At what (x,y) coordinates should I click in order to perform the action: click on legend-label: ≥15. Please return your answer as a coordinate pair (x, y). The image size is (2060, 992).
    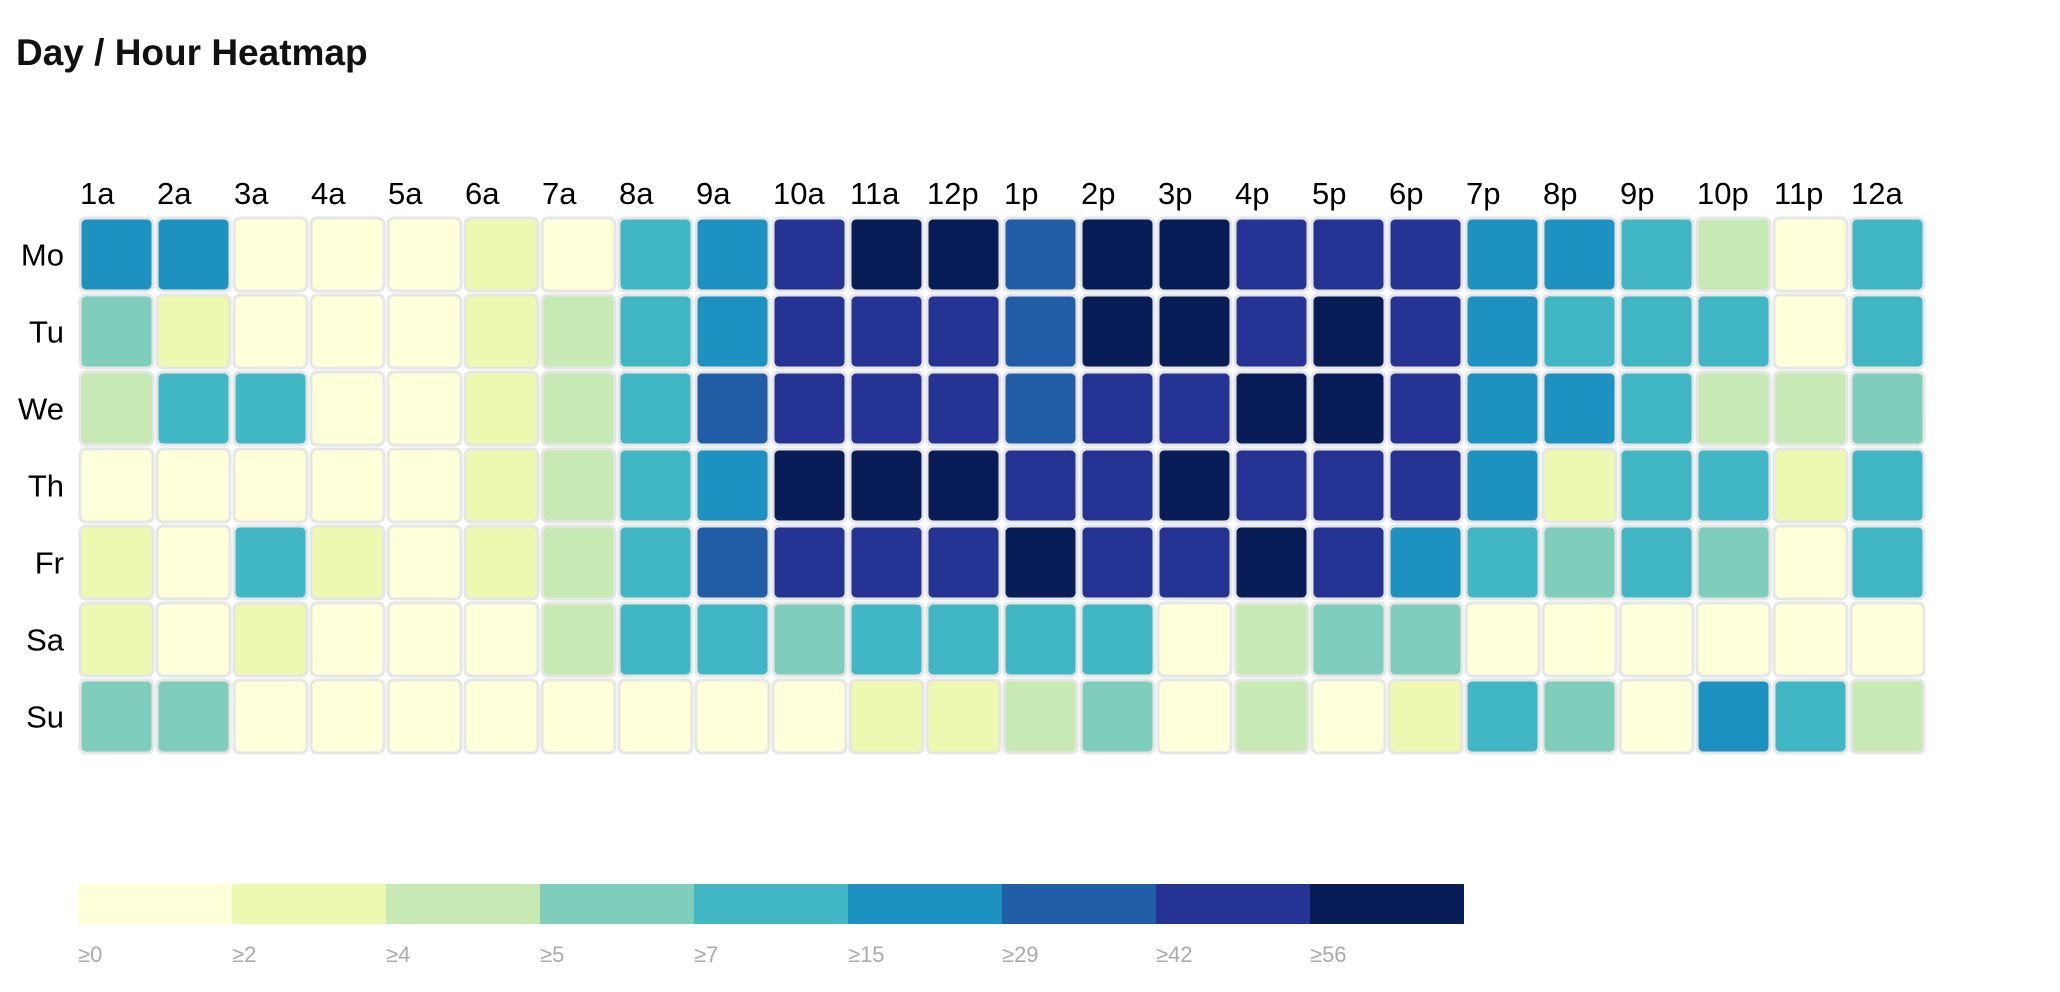
    Looking at the image, I should click on (866, 954).